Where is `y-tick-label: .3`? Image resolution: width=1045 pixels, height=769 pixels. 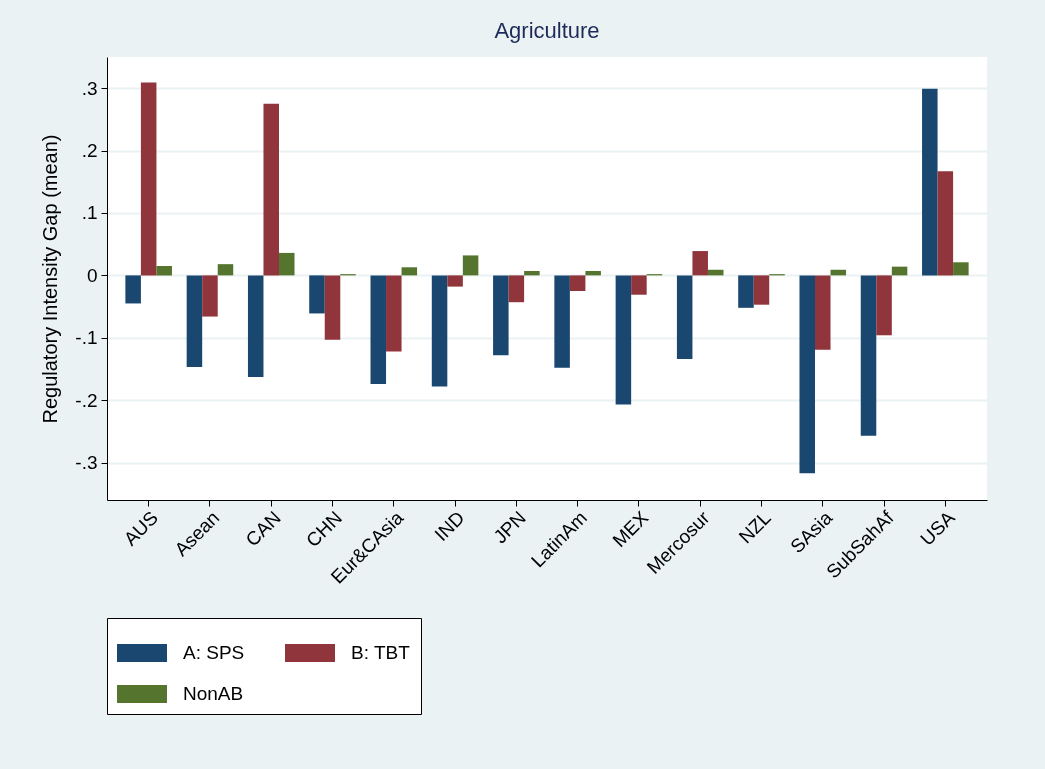 y-tick-label: .3 is located at coordinates (89, 88).